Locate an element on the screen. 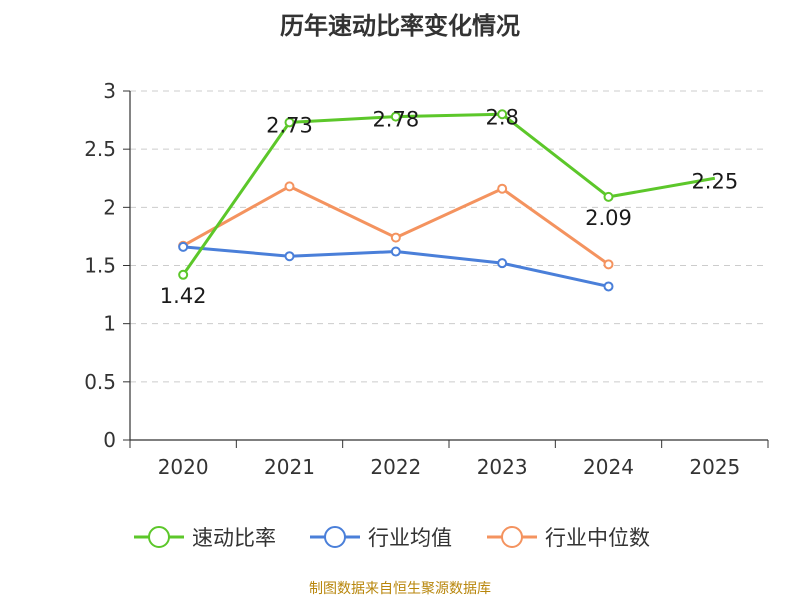 The width and height of the screenshot is (800, 600). source-note: 制图数据来自恒生聚源数据库 is located at coordinates (400, 589).